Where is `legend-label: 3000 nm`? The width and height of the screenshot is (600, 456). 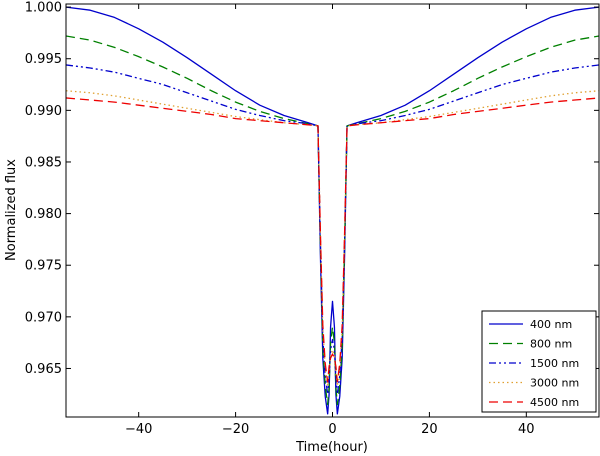
legend-label: 3000 nm is located at coordinates (554, 383).